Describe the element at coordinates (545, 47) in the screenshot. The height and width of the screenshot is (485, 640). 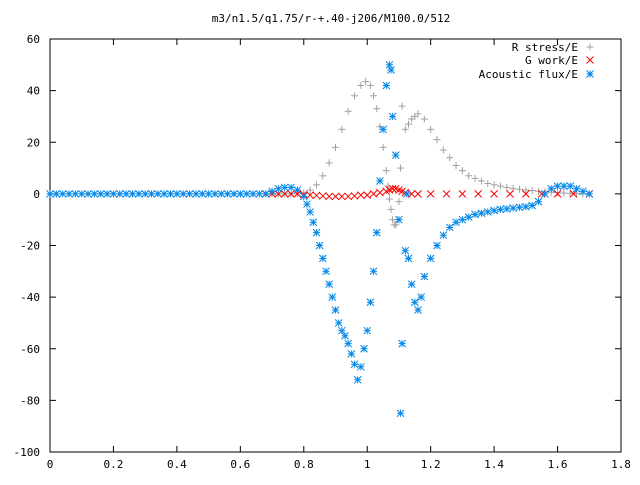
I see `legend-label-r-stress: R stress/E` at that location.